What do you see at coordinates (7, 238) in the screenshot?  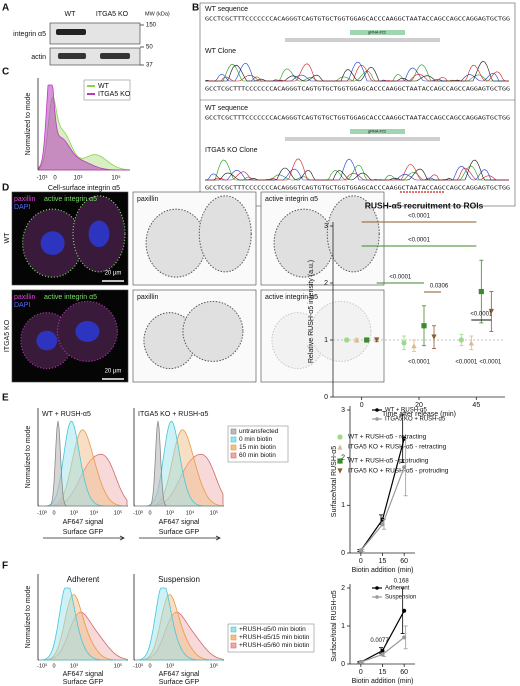 I see `row-label: WT` at bounding box center [7, 238].